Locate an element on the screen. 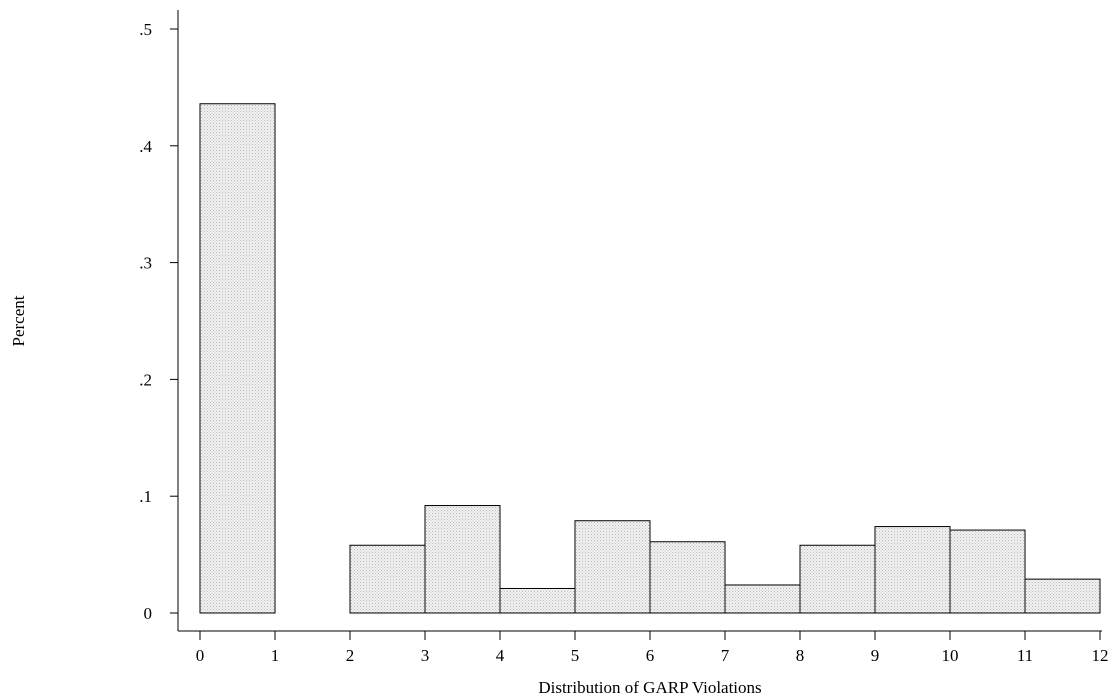 The image size is (1120, 700). y-tick-label: .5 is located at coordinates (145, 29).